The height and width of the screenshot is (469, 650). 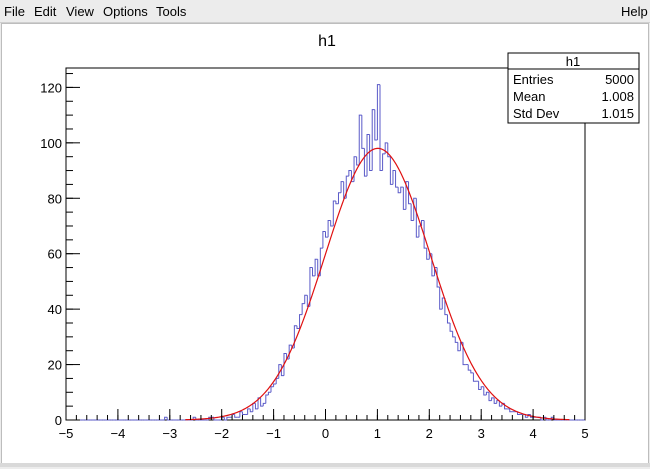 What do you see at coordinates (573, 61) in the screenshot?
I see `stats-box-title: h1` at bounding box center [573, 61].